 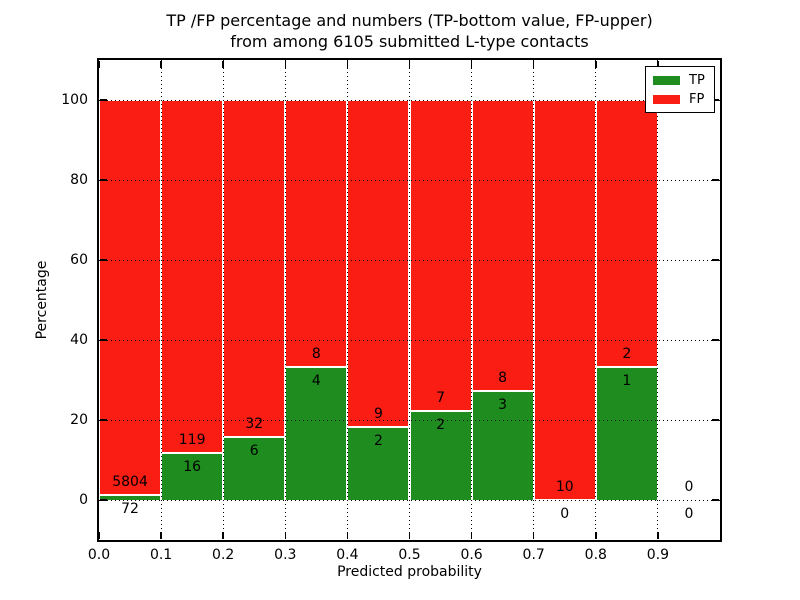 I want to click on legend-item: FP, so click(x=683, y=99).